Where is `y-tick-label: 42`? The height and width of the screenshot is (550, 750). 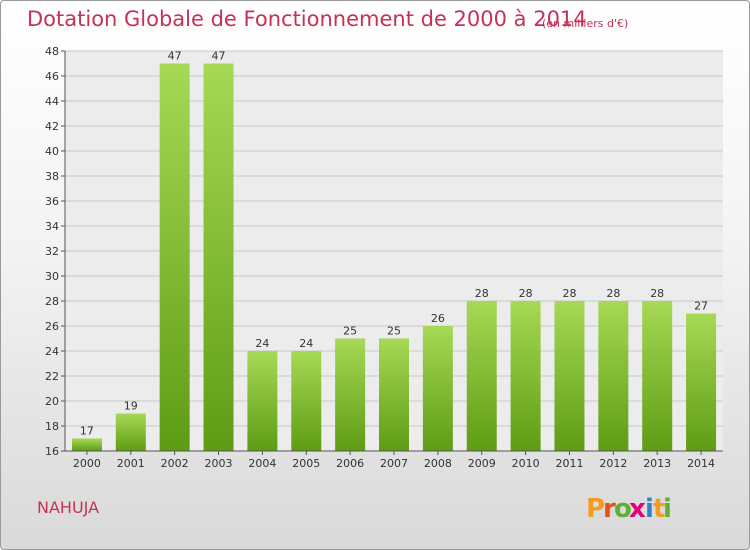
y-tick-label: 42 is located at coordinates (52, 126).